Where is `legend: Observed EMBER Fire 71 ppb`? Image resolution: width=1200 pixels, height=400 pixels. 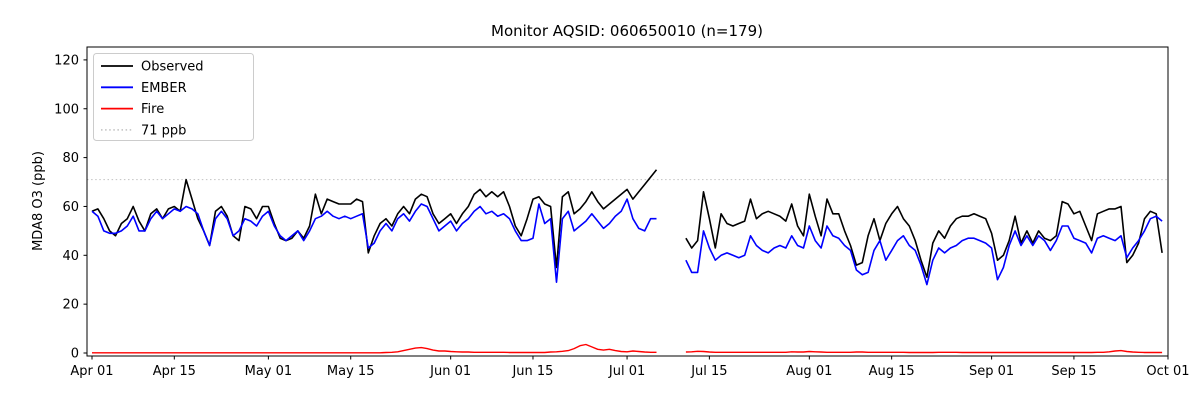
legend: Observed EMBER Fire 71 ppb is located at coordinates (173, 97).